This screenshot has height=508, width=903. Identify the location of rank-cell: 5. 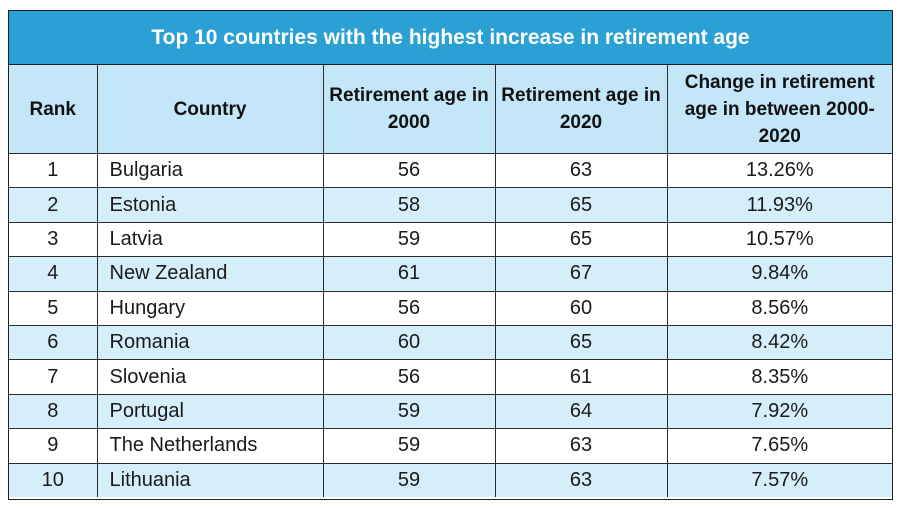
(53, 308).